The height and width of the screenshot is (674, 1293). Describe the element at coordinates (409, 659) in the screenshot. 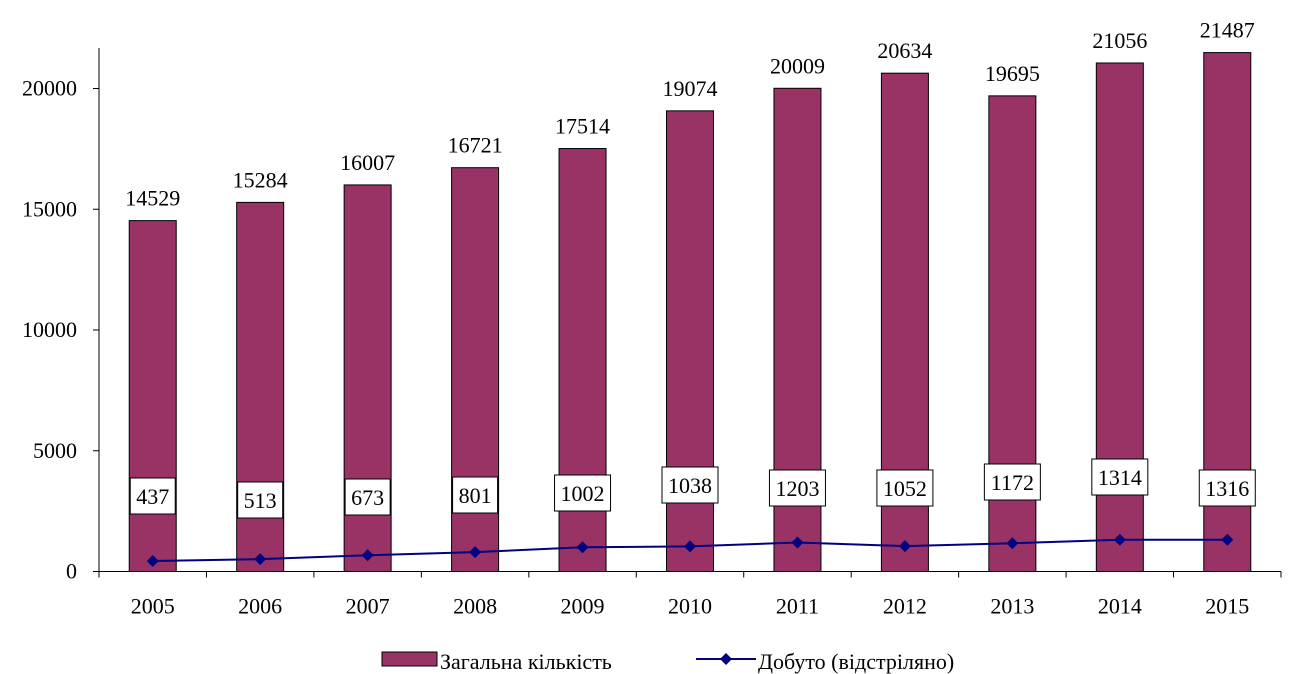

I see `legend-swatch-bars` at that location.